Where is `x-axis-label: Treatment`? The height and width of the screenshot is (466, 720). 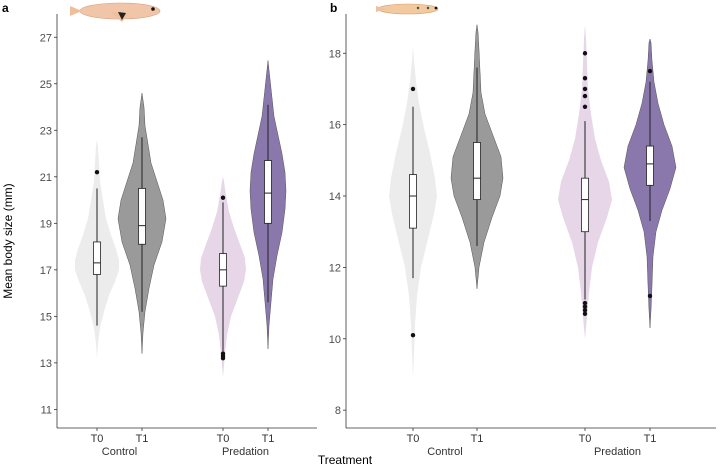 x-axis-label: Treatment is located at coordinates (345, 459).